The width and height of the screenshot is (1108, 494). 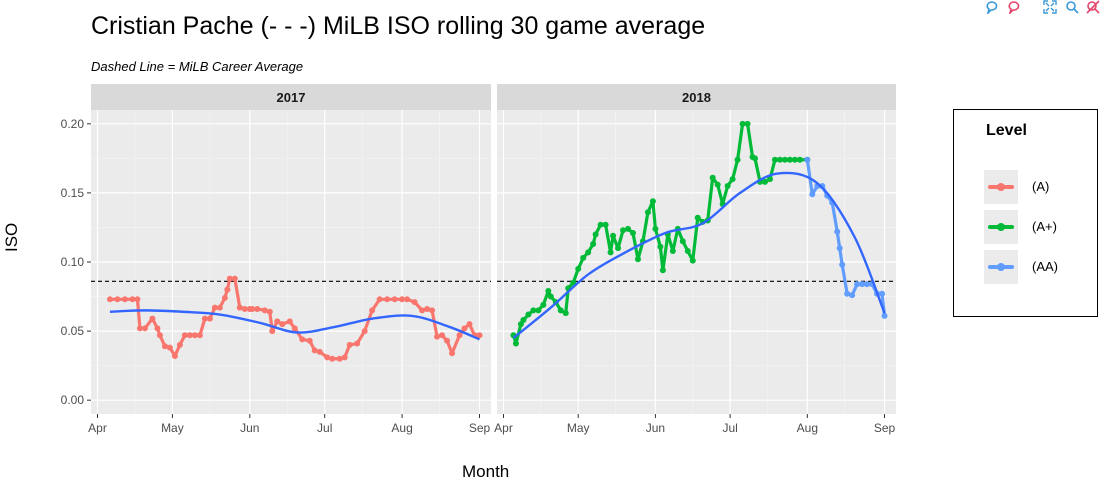 I want to click on y-tick-label: 0.10, so click(x=73, y=262).